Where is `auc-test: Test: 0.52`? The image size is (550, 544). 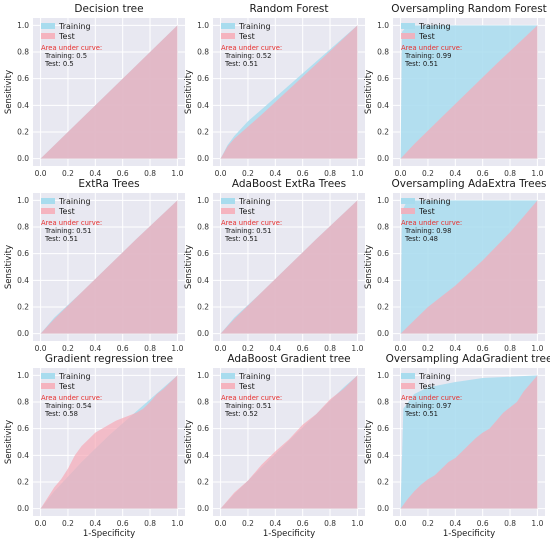 auc-test: Test: 0.52 is located at coordinates (241, 414).